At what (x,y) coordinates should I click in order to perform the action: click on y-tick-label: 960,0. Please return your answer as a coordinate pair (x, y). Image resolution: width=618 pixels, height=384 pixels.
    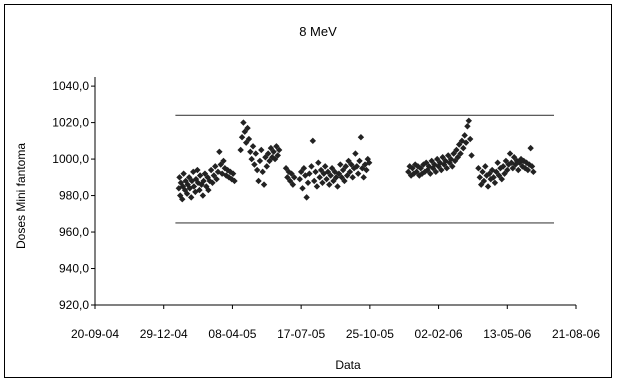
    Looking at the image, I should click on (74, 232).